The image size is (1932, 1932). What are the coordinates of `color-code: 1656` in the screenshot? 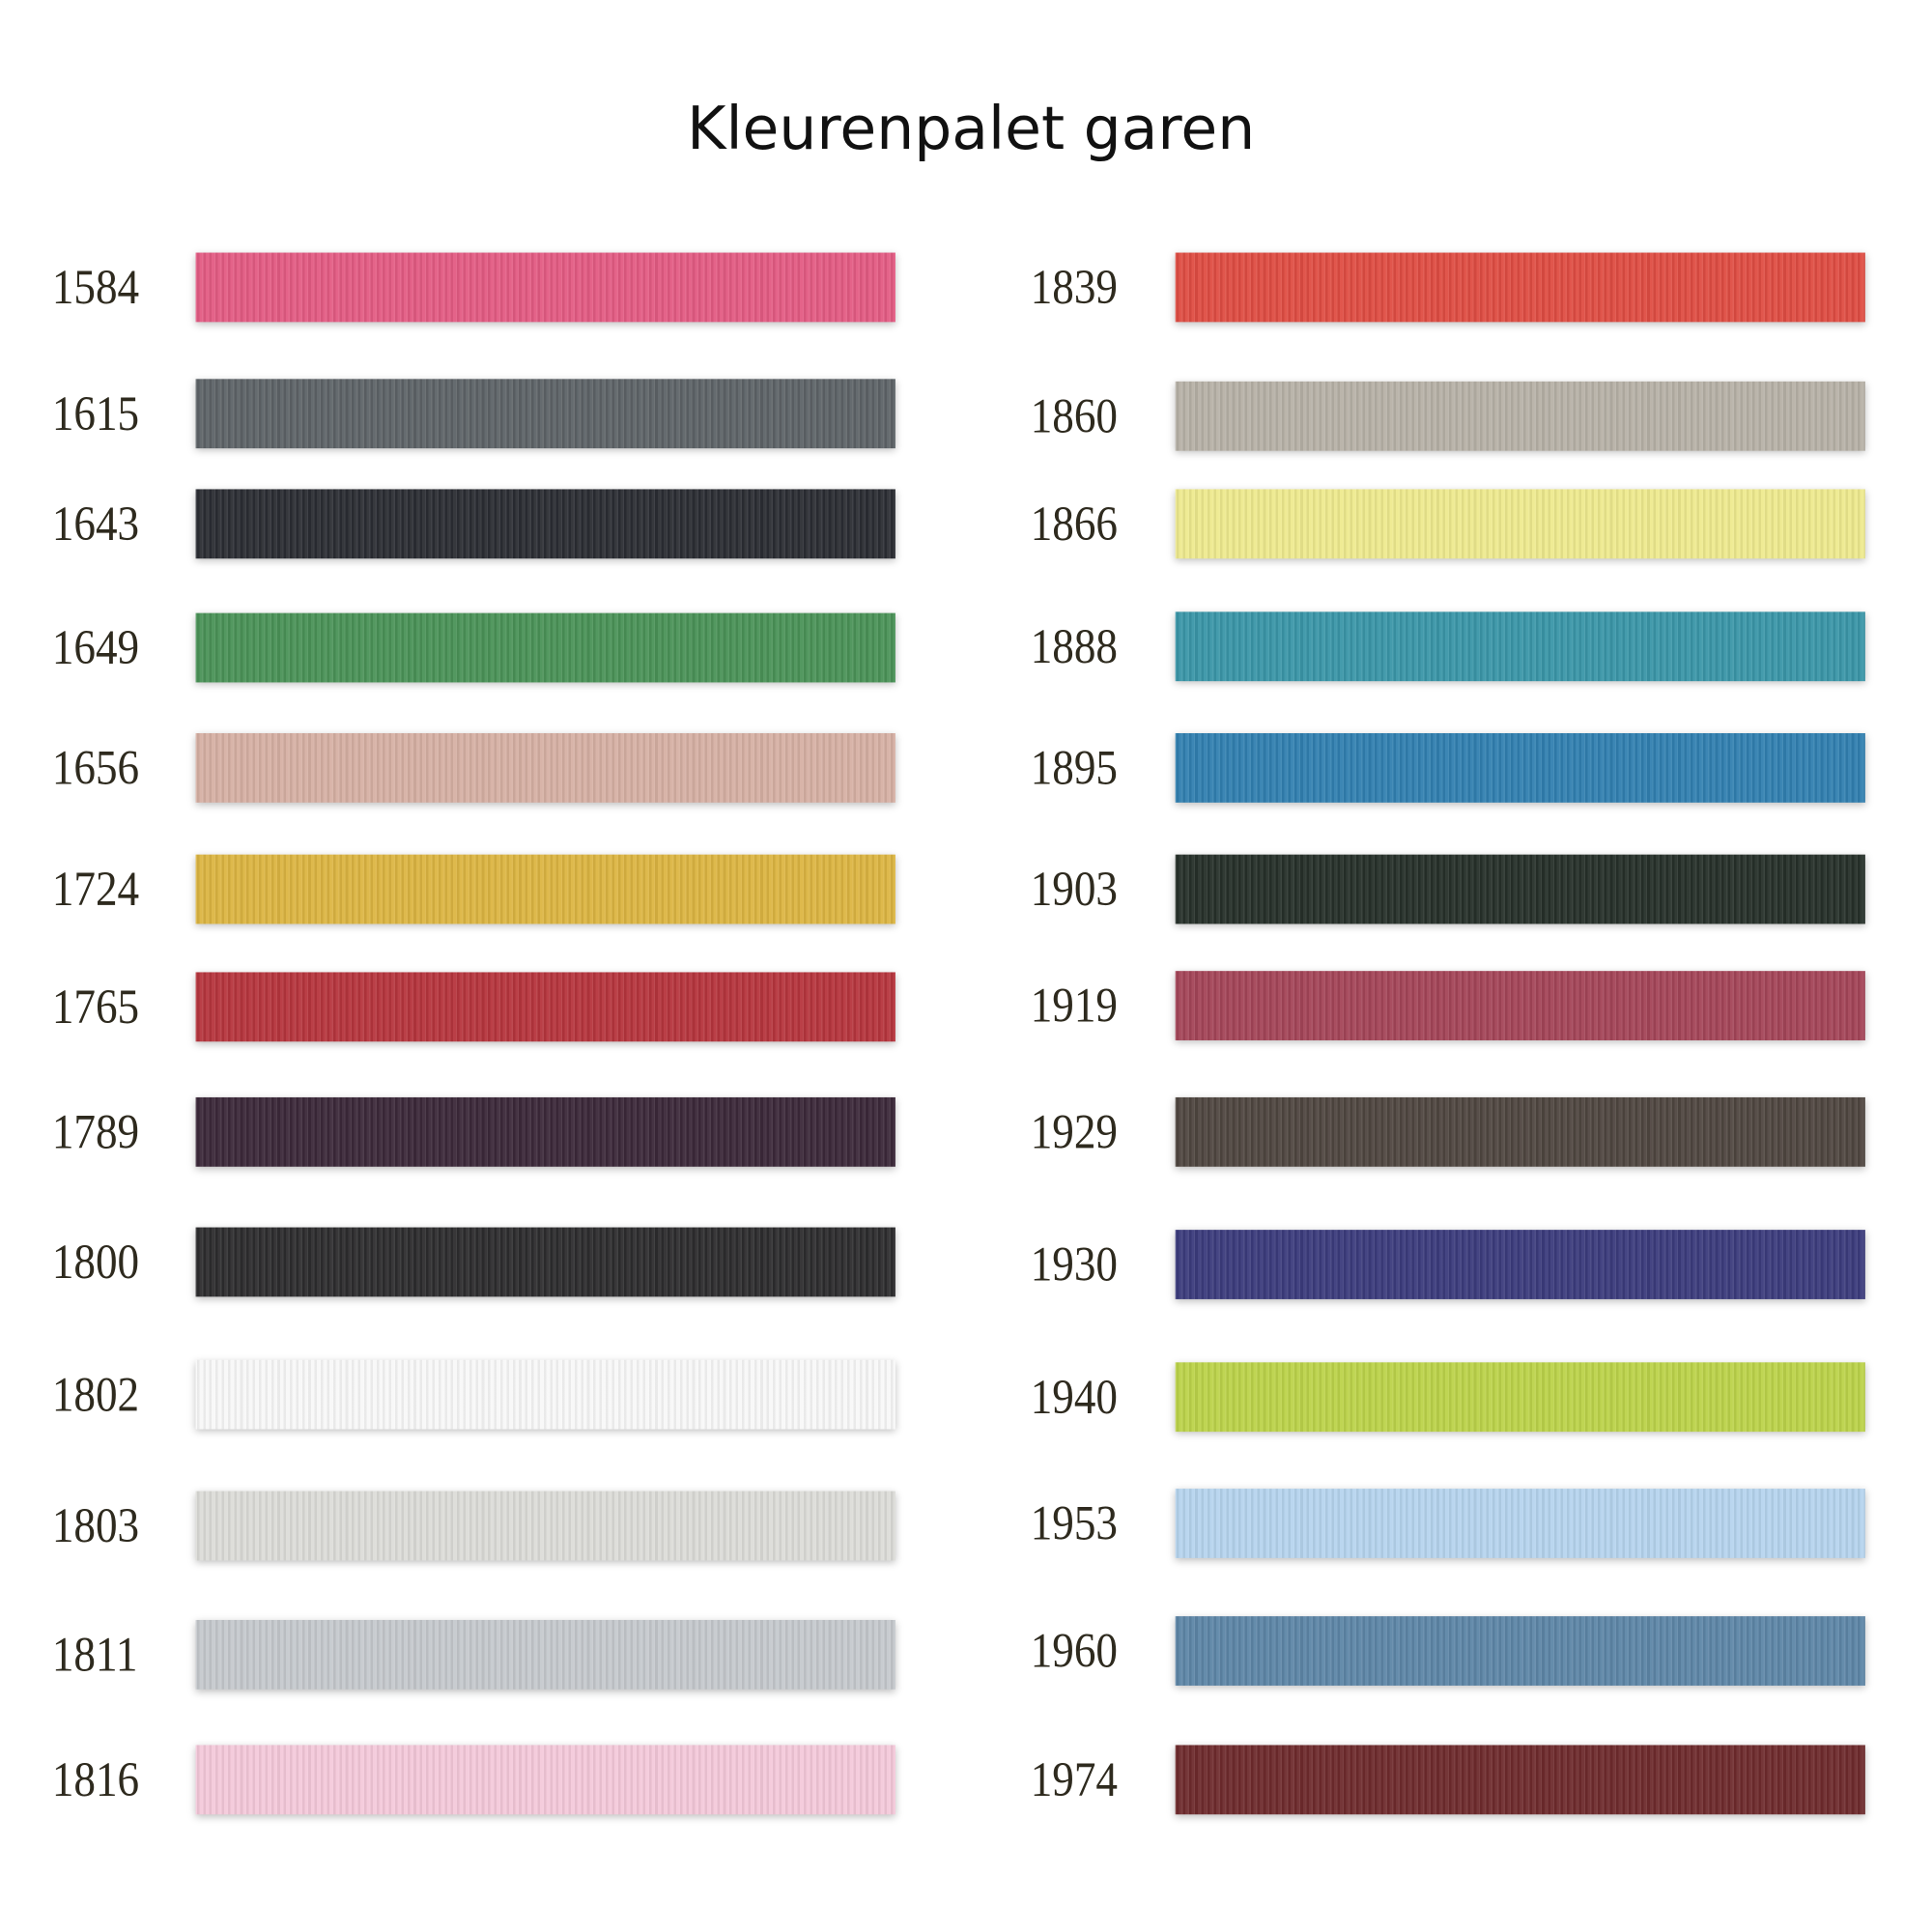 It's located at (95, 767).